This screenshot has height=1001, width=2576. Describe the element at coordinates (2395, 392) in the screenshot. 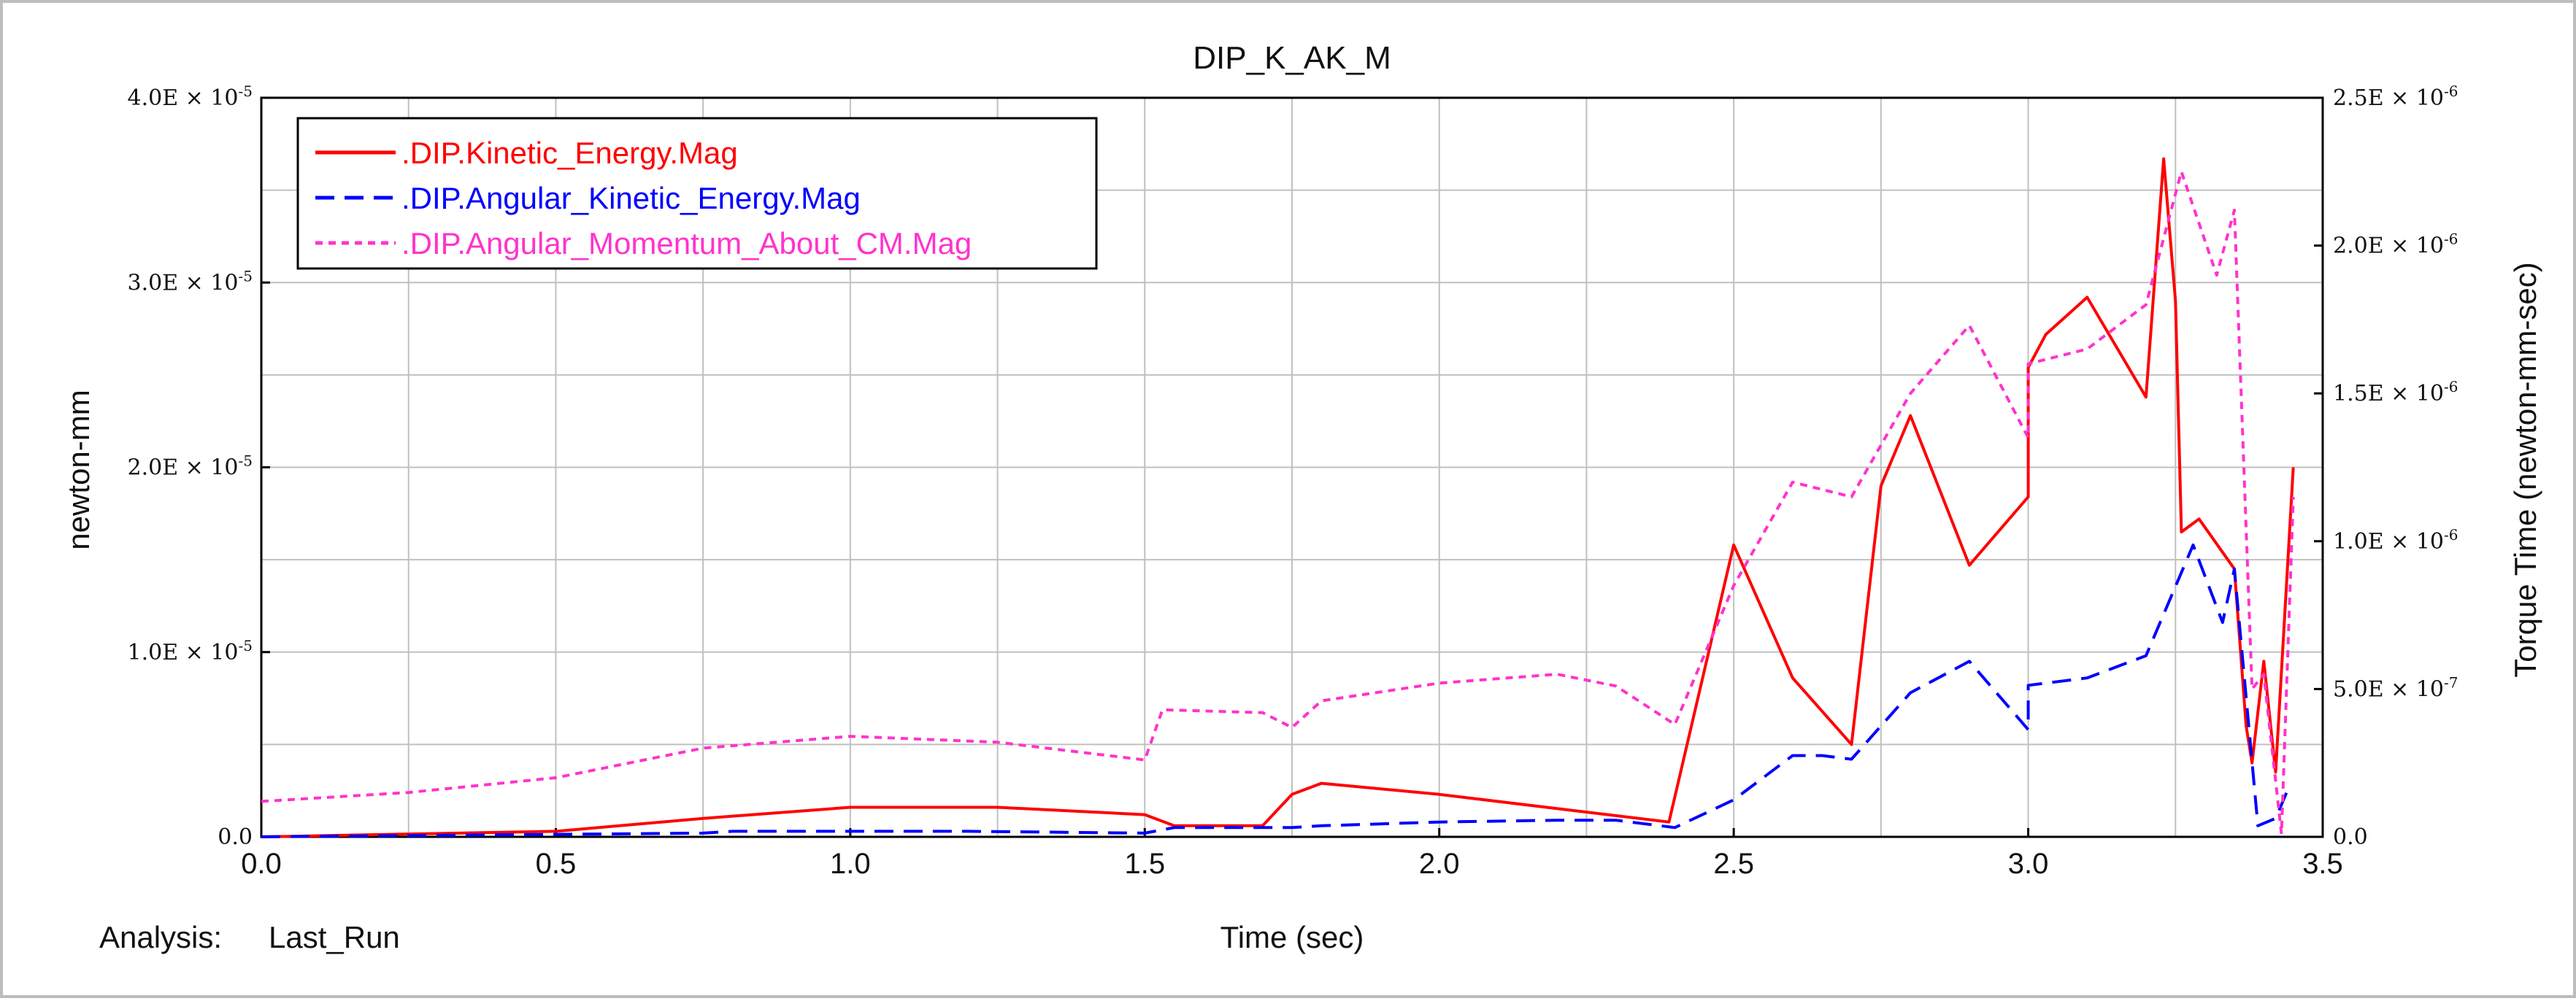

I see `y2-tick-label: 1.5E × 10-6` at that location.